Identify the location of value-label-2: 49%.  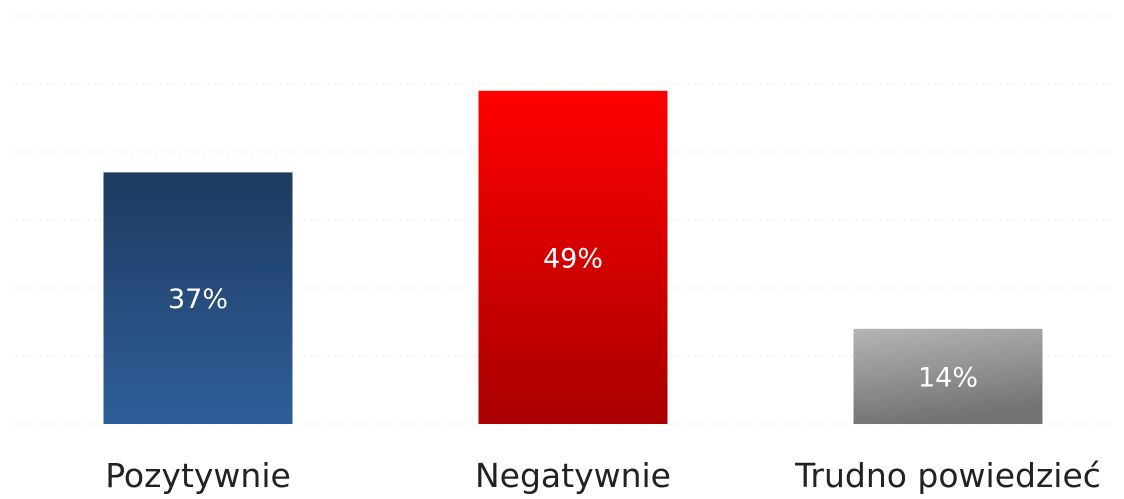
(573, 258).